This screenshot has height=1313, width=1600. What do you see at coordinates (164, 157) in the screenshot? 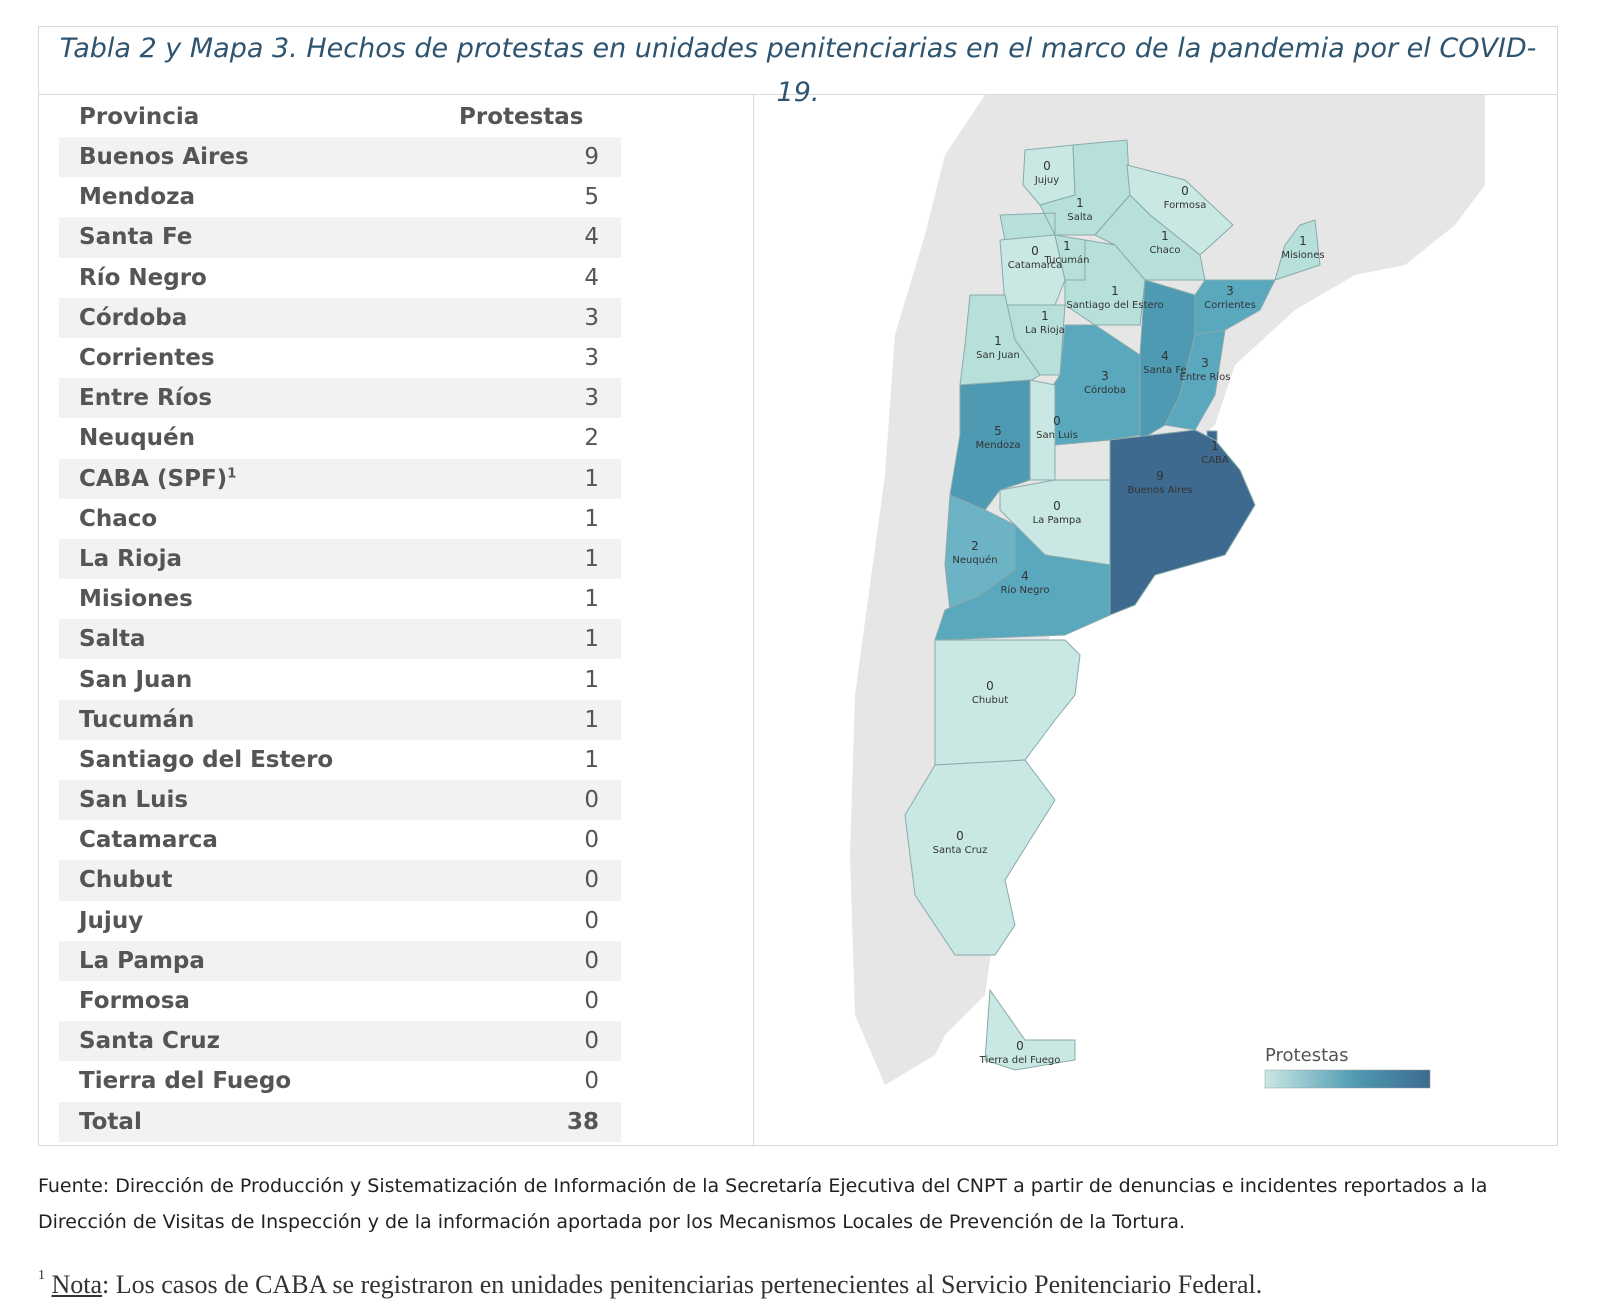
I see `province-name: Buenos Aires` at bounding box center [164, 157].